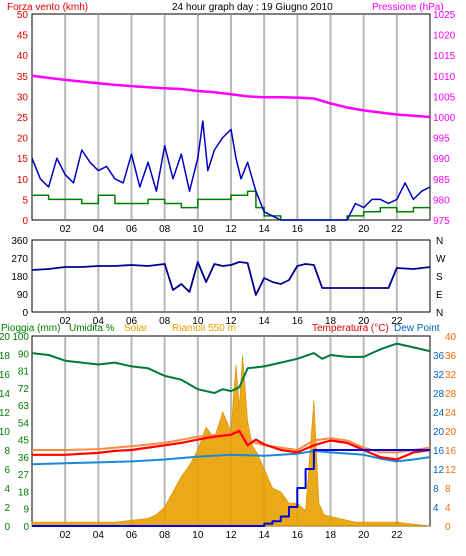  Describe the element at coordinates (5, 413) in the screenshot. I see `rain-tick-label: 12` at that location.